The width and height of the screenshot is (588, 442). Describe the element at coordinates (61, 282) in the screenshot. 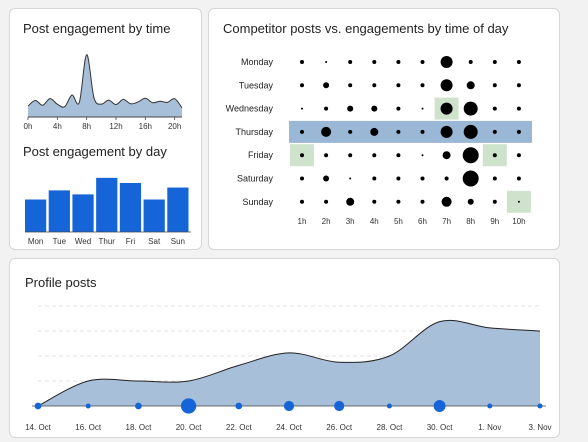

I see `profile-chart-title: Profile posts` at that location.